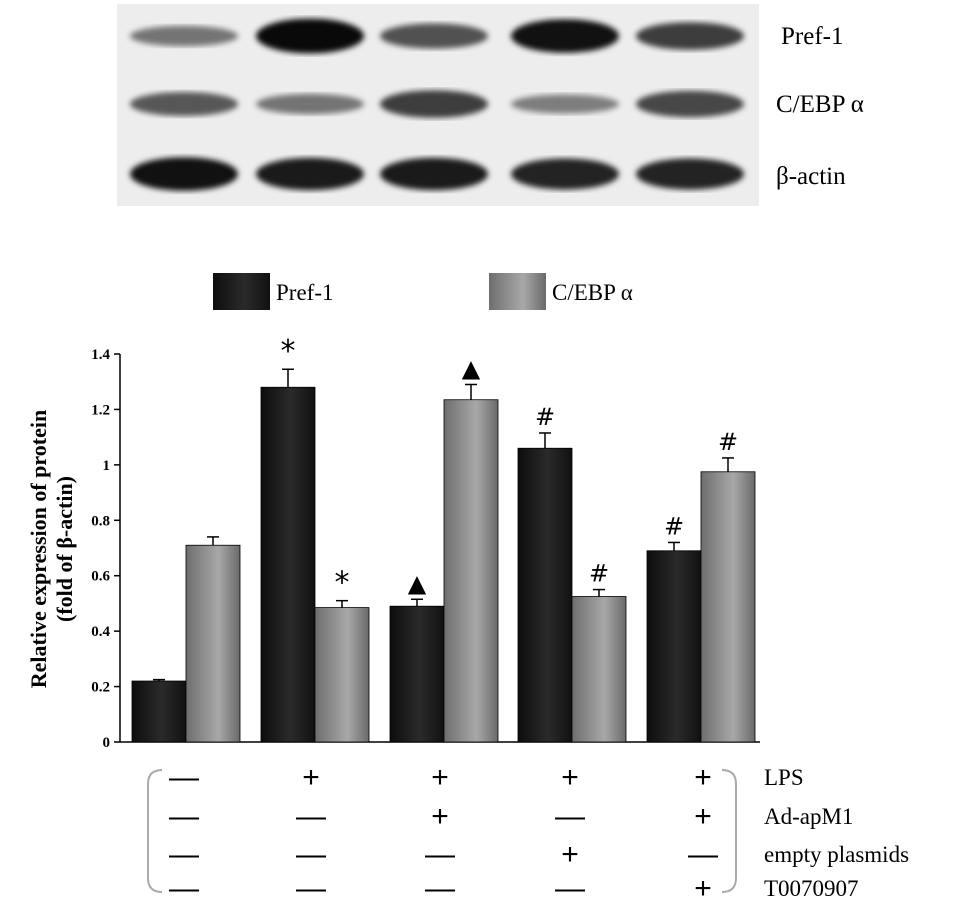 The height and width of the screenshot is (922, 969). I want to click on blot-label-cebpa: C/EBP α, so click(820, 104).